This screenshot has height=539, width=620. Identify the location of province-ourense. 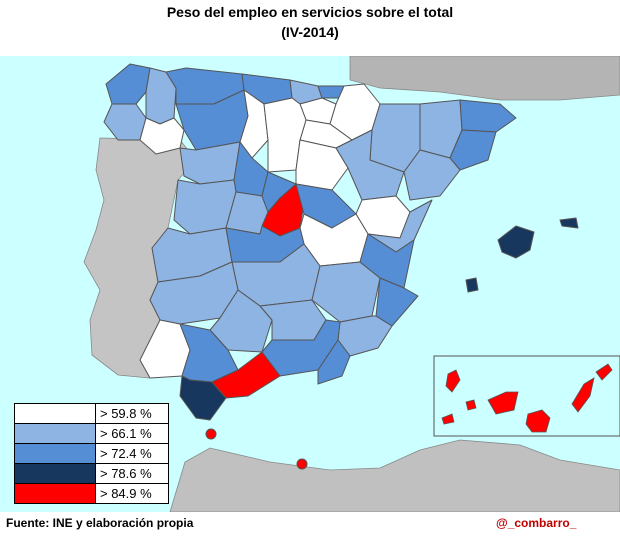
(162, 136).